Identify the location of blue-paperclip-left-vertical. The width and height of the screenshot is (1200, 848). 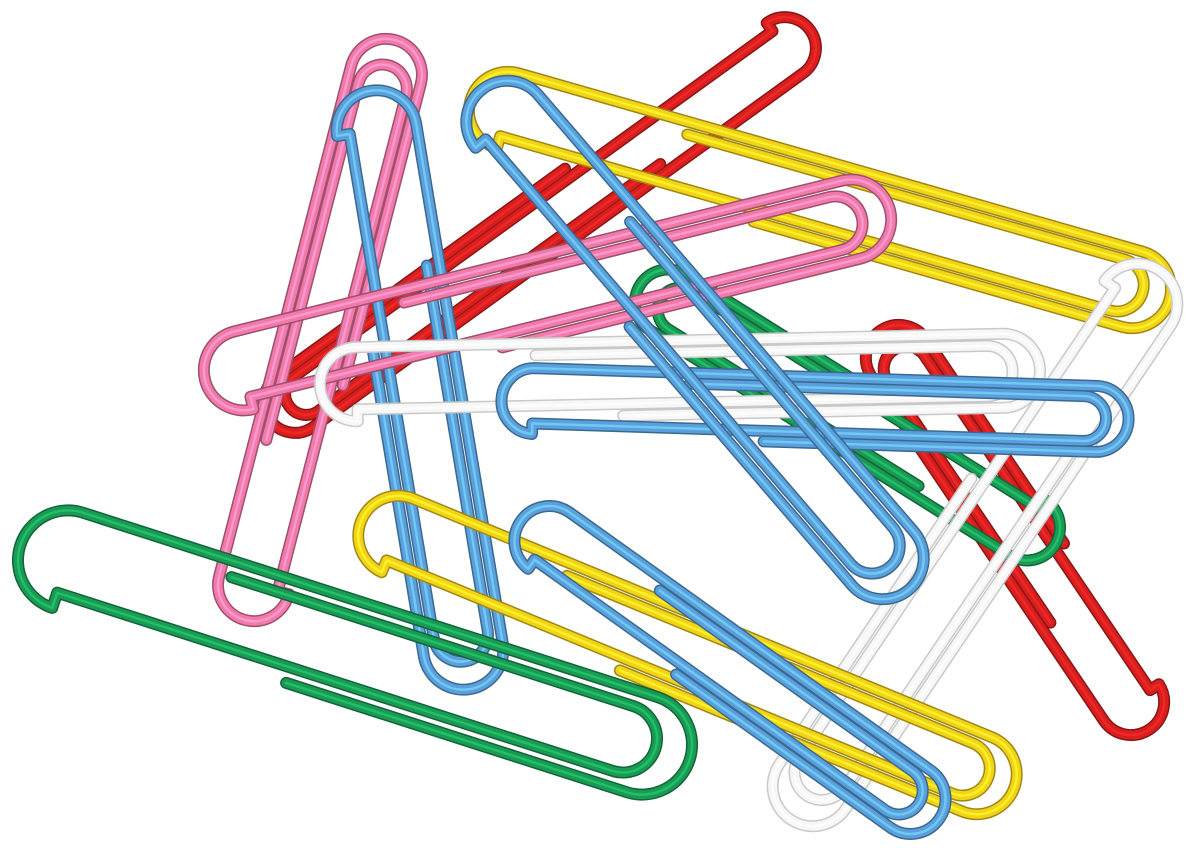
(420, 390).